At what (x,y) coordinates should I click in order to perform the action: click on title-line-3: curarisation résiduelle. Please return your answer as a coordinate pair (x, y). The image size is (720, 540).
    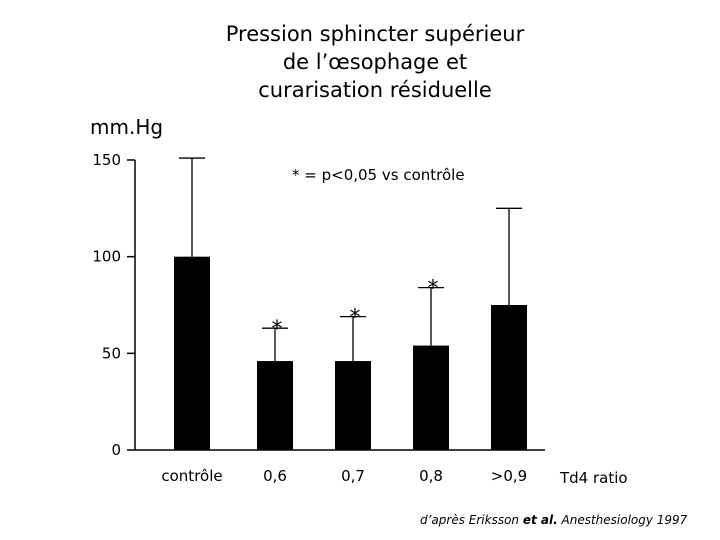
    Looking at the image, I should click on (375, 90).